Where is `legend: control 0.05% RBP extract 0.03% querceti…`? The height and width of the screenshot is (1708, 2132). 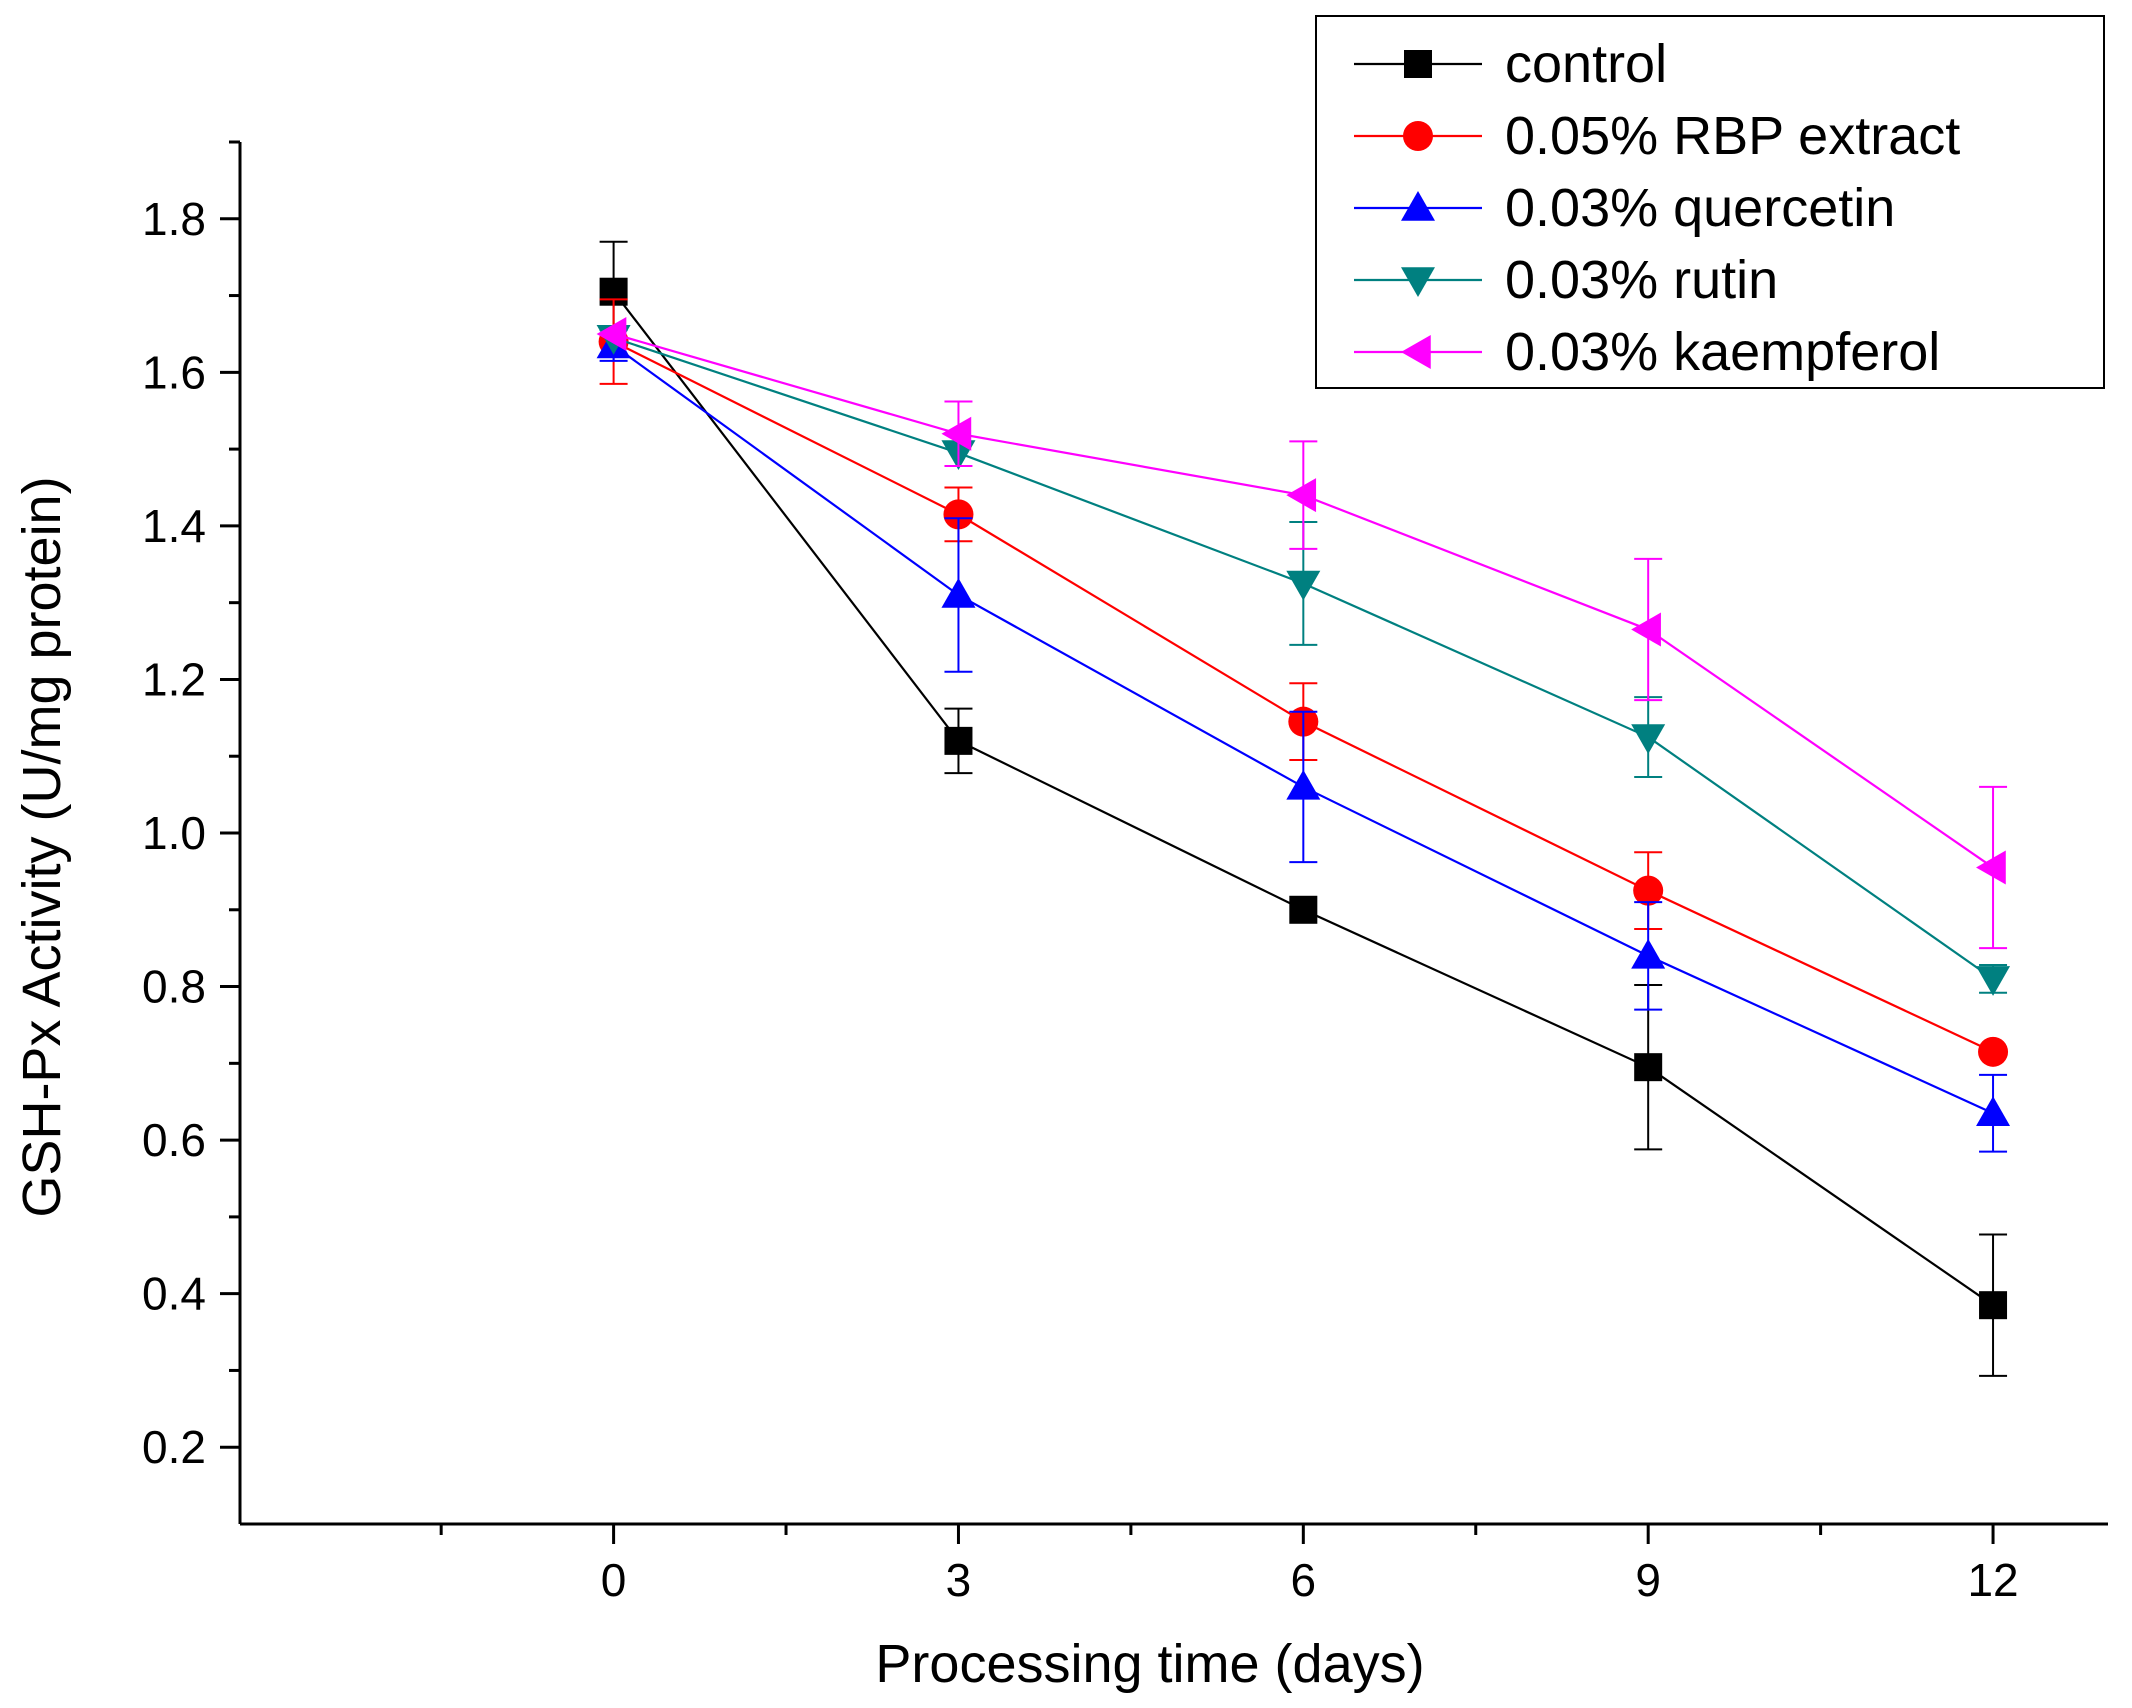
legend: control 0.05% RBP extract 0.03% querceti… is located at coordinates (1710, 202).